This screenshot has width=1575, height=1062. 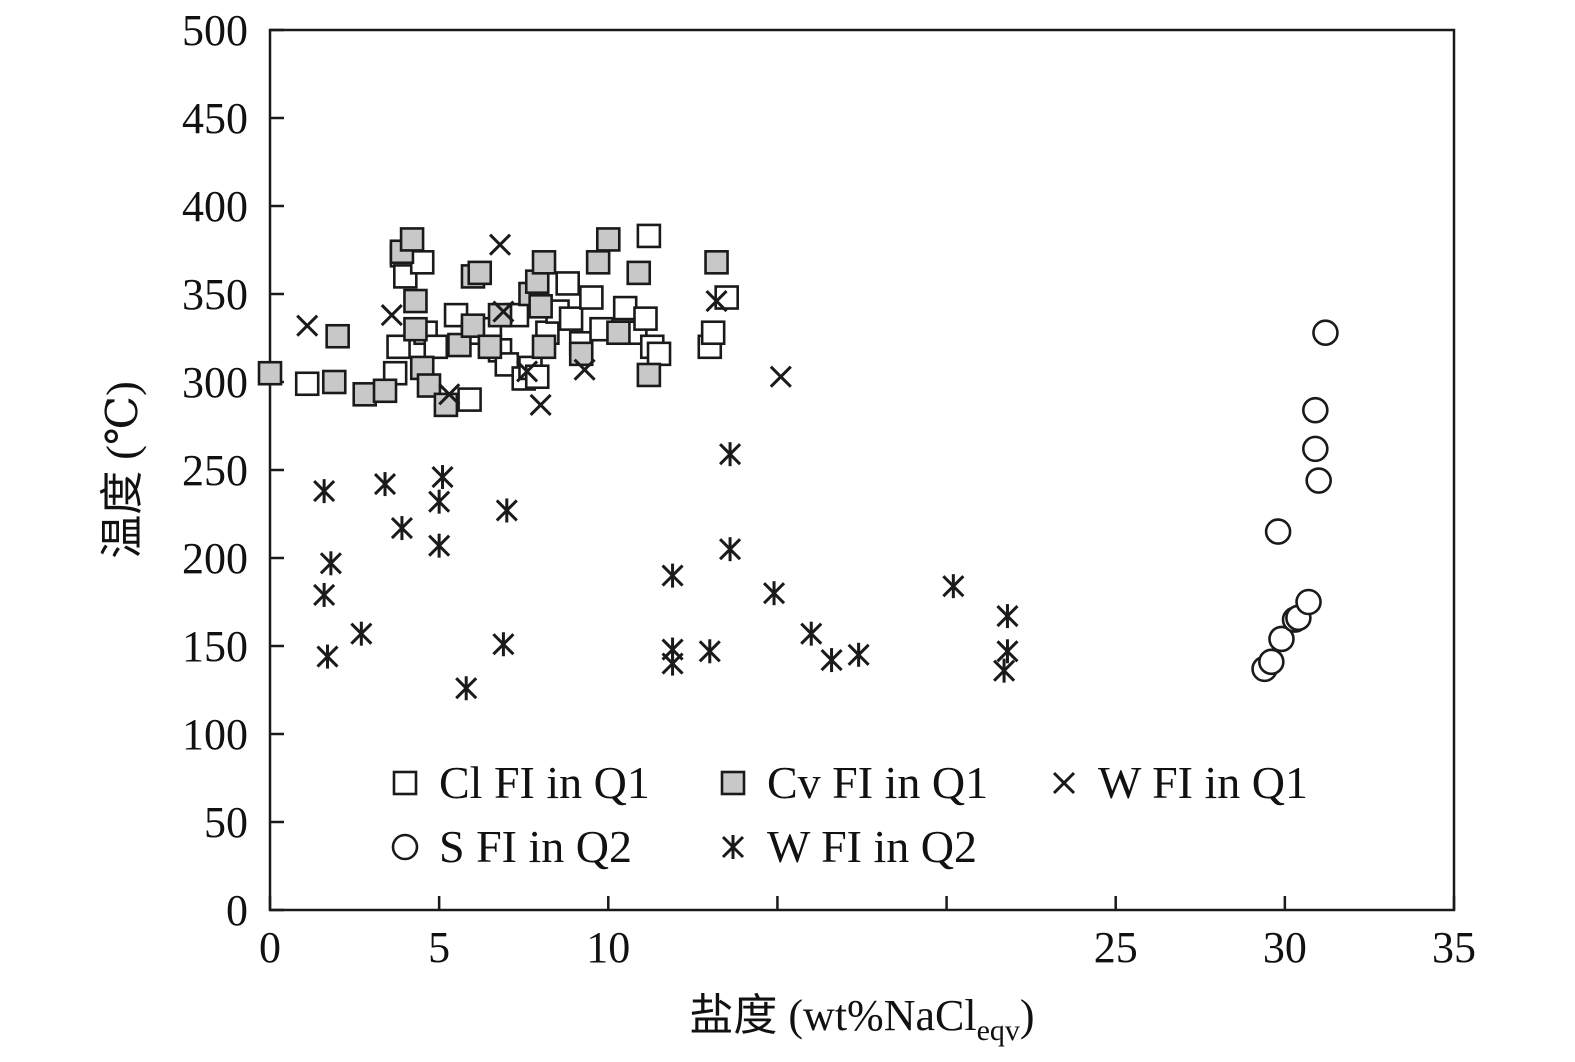 What do you see at coordinates (215, 206) in the screenshot?
I see `y-tick-label: 400` at bounding box center [215, 206].